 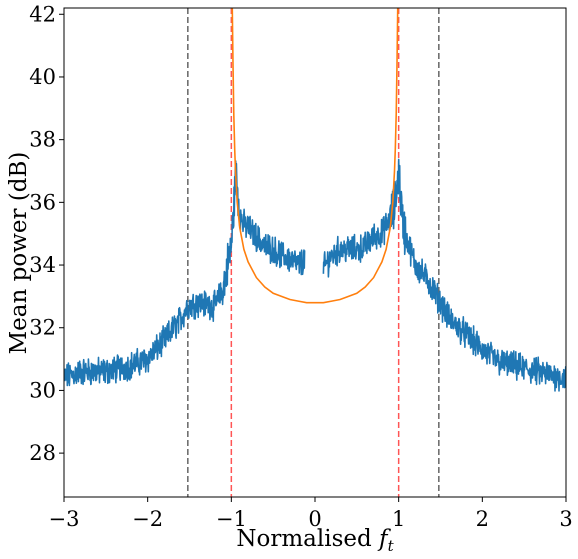 I want to click on x-tick-label-2: −1, so click(x=231, y=519).